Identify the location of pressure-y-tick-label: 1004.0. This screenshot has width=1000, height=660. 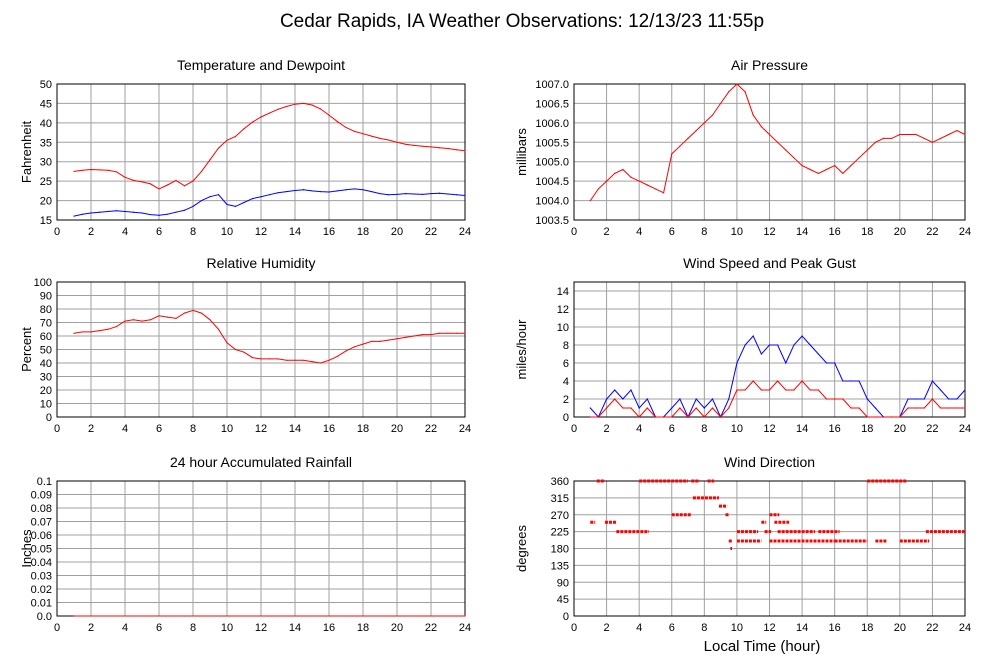
(552, 202).